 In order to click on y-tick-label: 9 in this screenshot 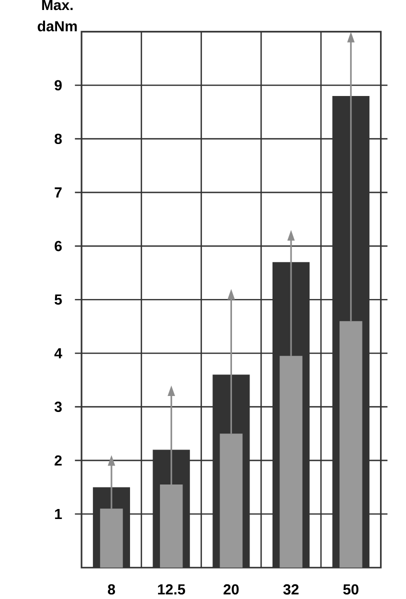, I will do `click(58, 85)`.